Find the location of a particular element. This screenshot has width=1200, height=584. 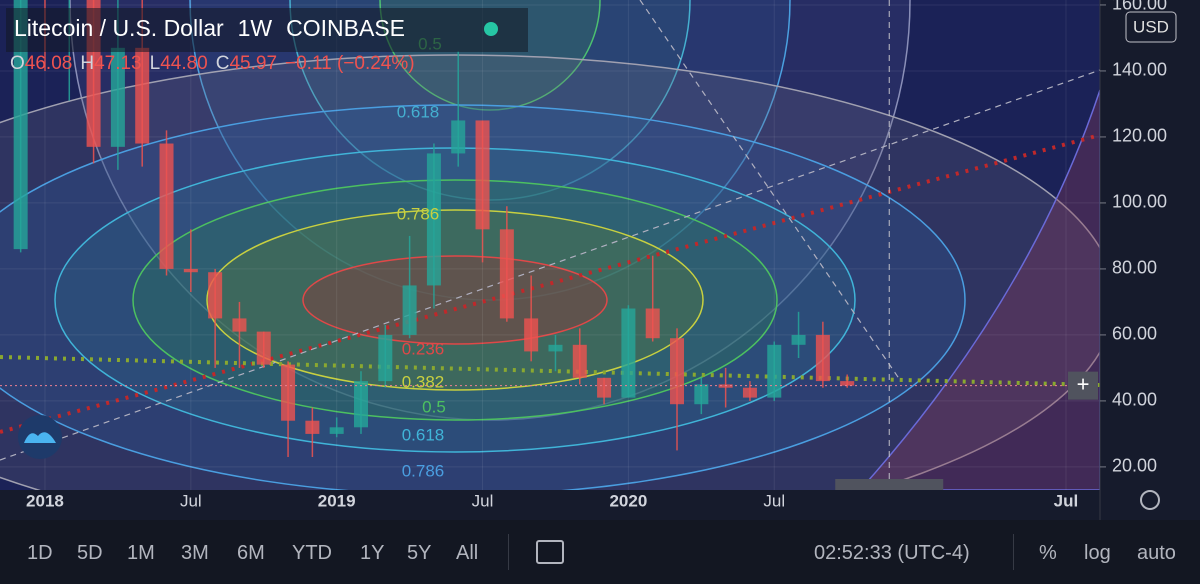

status-dot is located at coordinates (491, 29).